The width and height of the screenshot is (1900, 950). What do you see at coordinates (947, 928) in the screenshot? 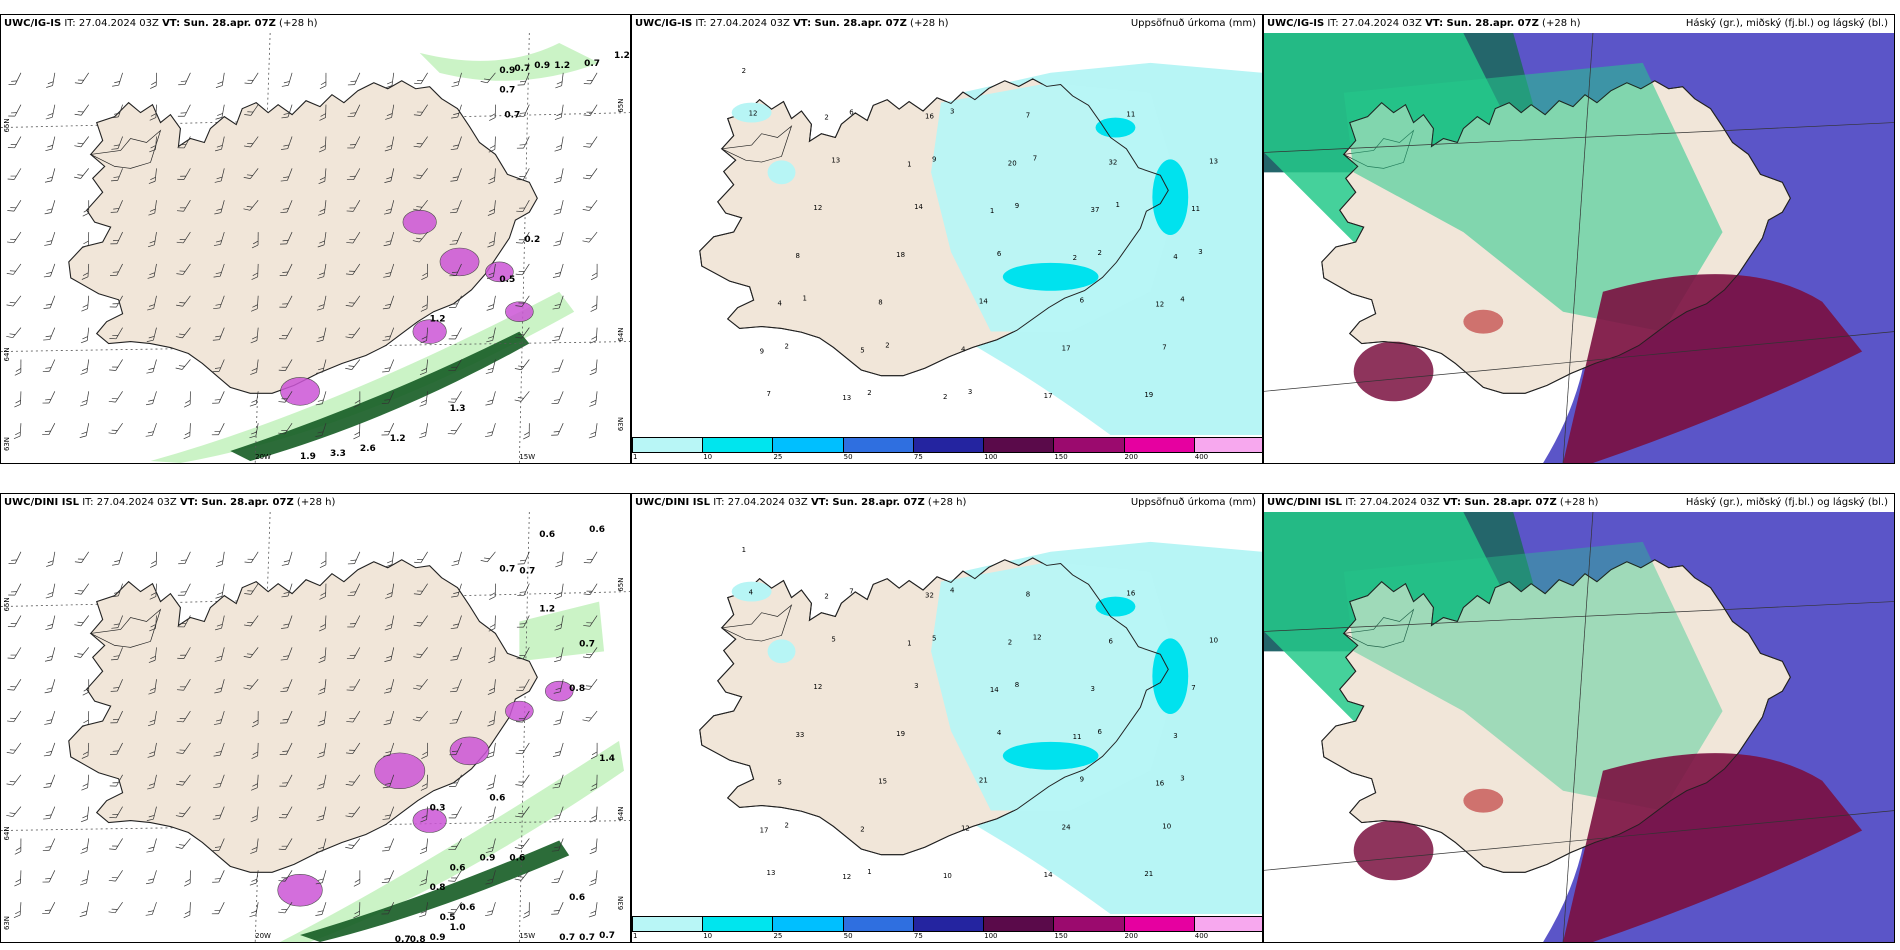
I see `colorbar: 1 10 25 50 75 100 150 200 400` at bounding box center [947, 928].